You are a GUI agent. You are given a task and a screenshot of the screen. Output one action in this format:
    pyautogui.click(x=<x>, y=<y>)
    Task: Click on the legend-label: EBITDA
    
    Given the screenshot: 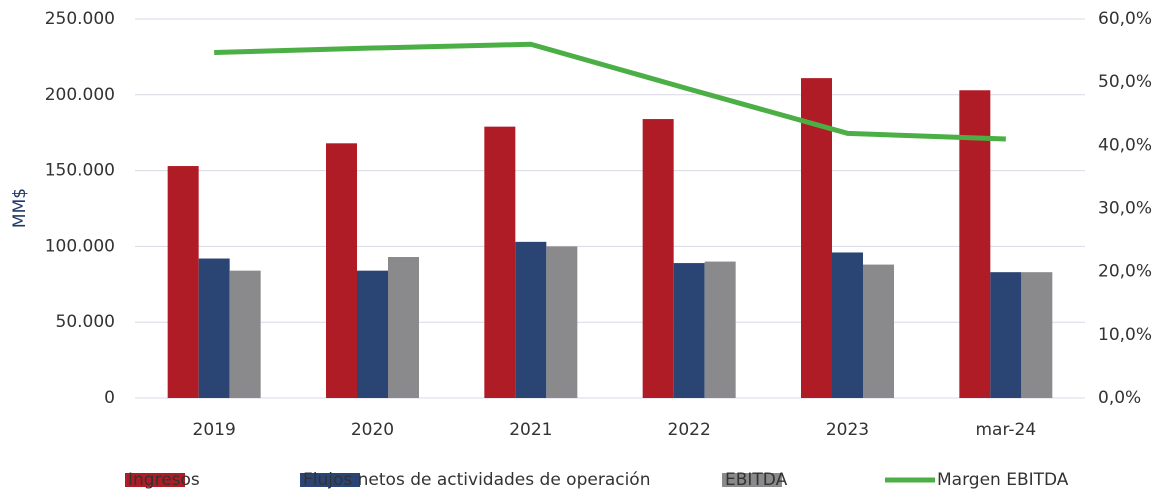 What is the action you would take?
    pyautogui.click(x=756, y=480)
    